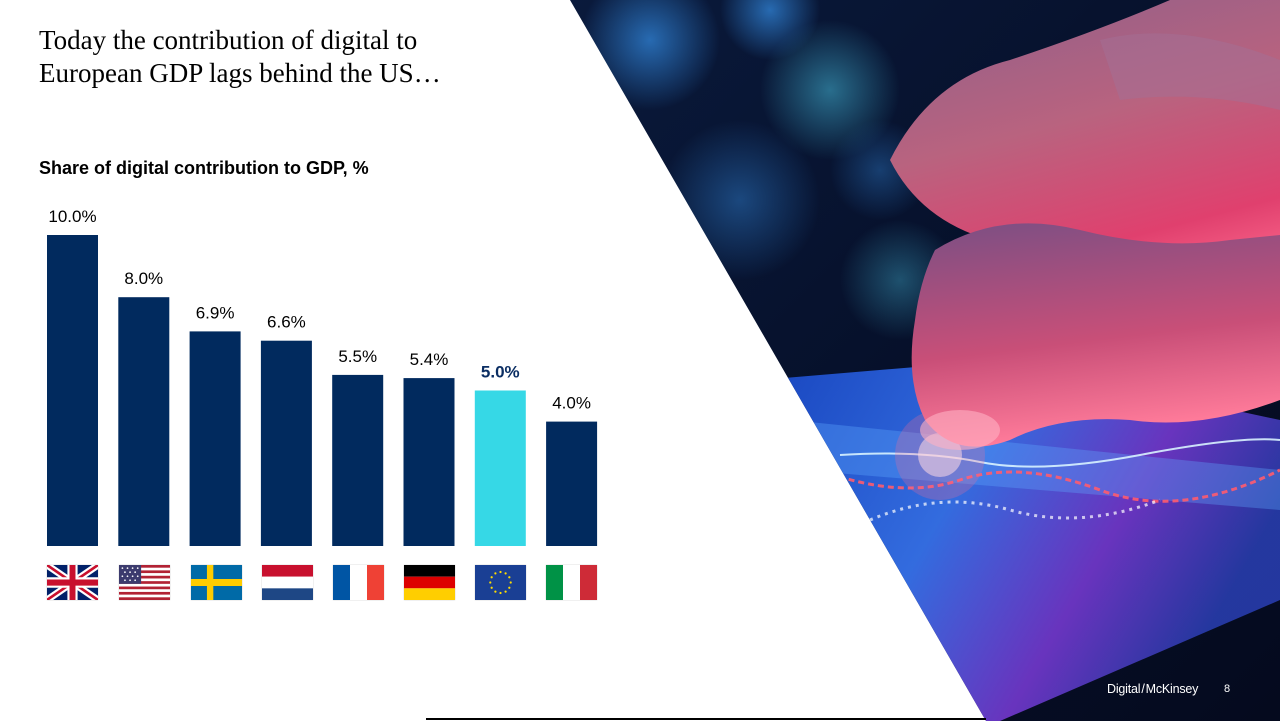 This screenshot has width=1280, height=721. Describe the element at coordinates (1124, 689) in the screenshot. I see `brand-left: Digital` at that location.